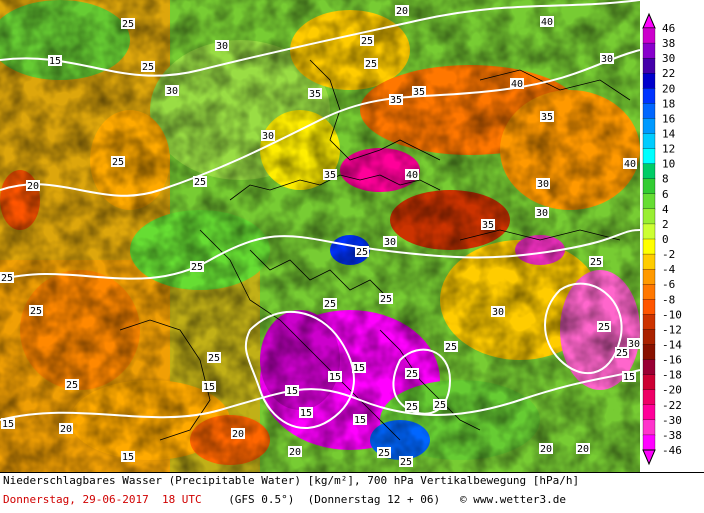 The height and width of the screenshot is (513, 704). Describe the element at coordinates (672, 450) in the screenshot. I see `colorbar-label: -46` at that location.